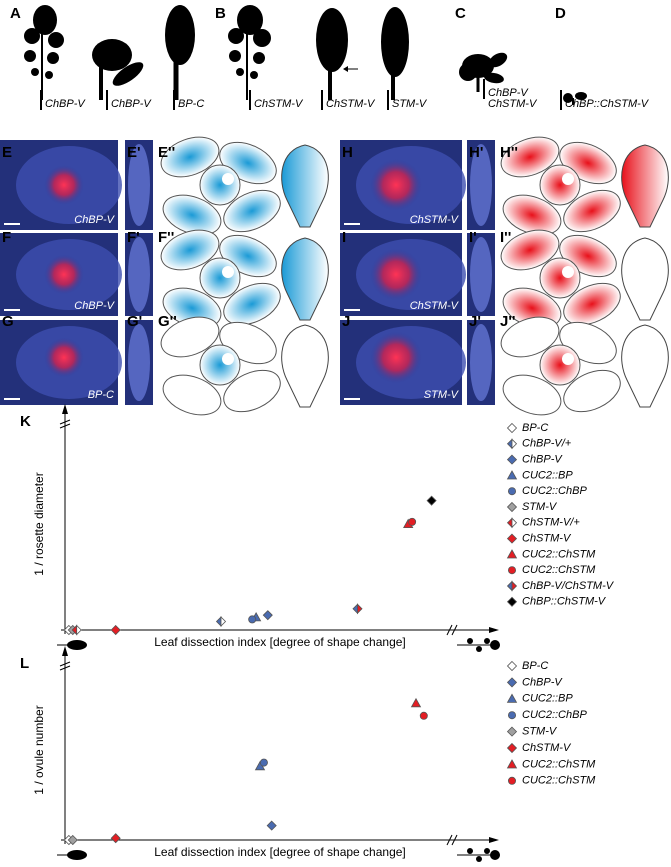 The image size is (671, 867). I want to click on panel-label: G, so click(8, 321).